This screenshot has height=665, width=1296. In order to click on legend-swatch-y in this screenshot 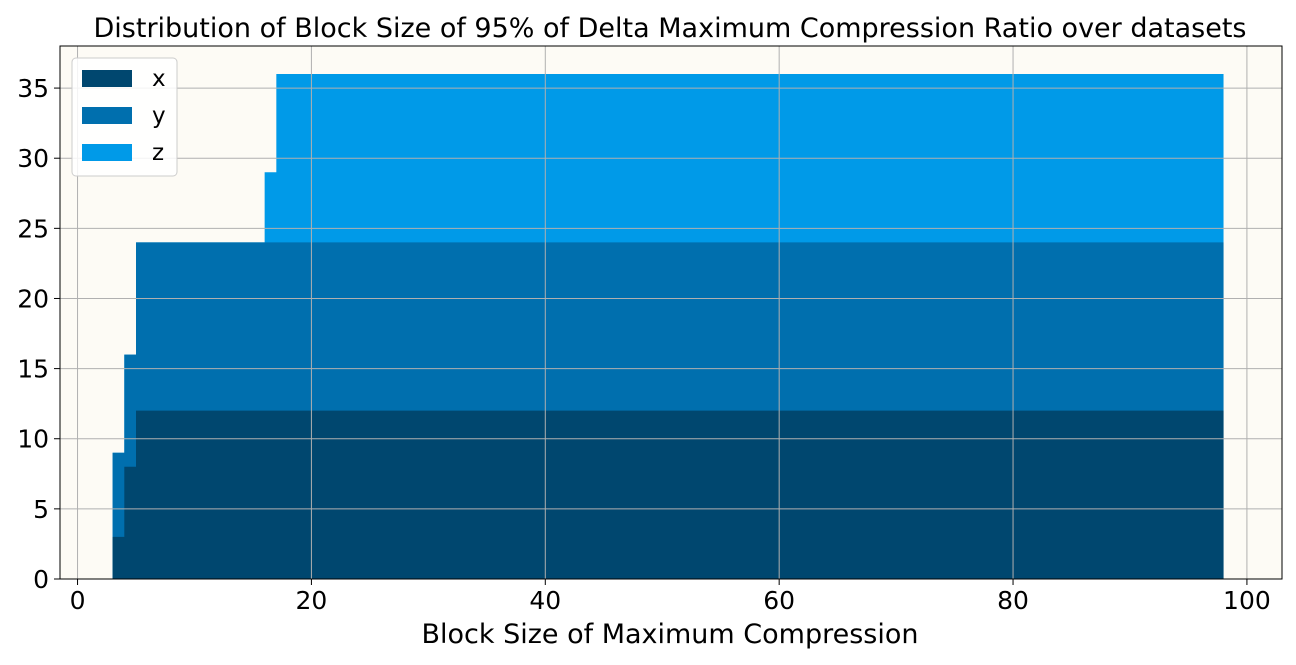, I will do `click(107, 115)`.